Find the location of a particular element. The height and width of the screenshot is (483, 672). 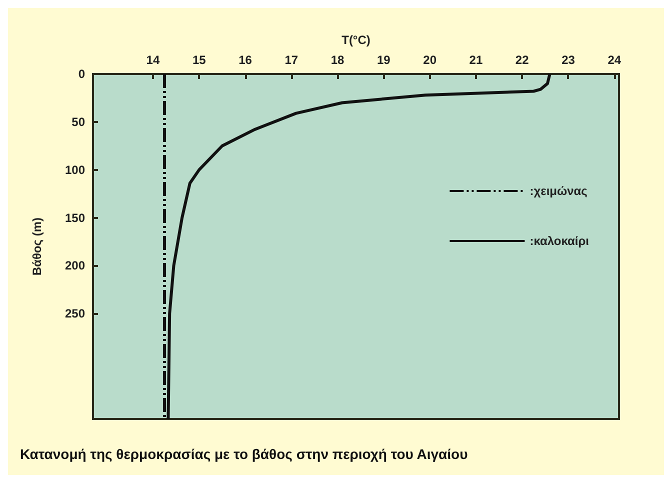

y-tick-label: 50 is located at coordinates (79, 121).